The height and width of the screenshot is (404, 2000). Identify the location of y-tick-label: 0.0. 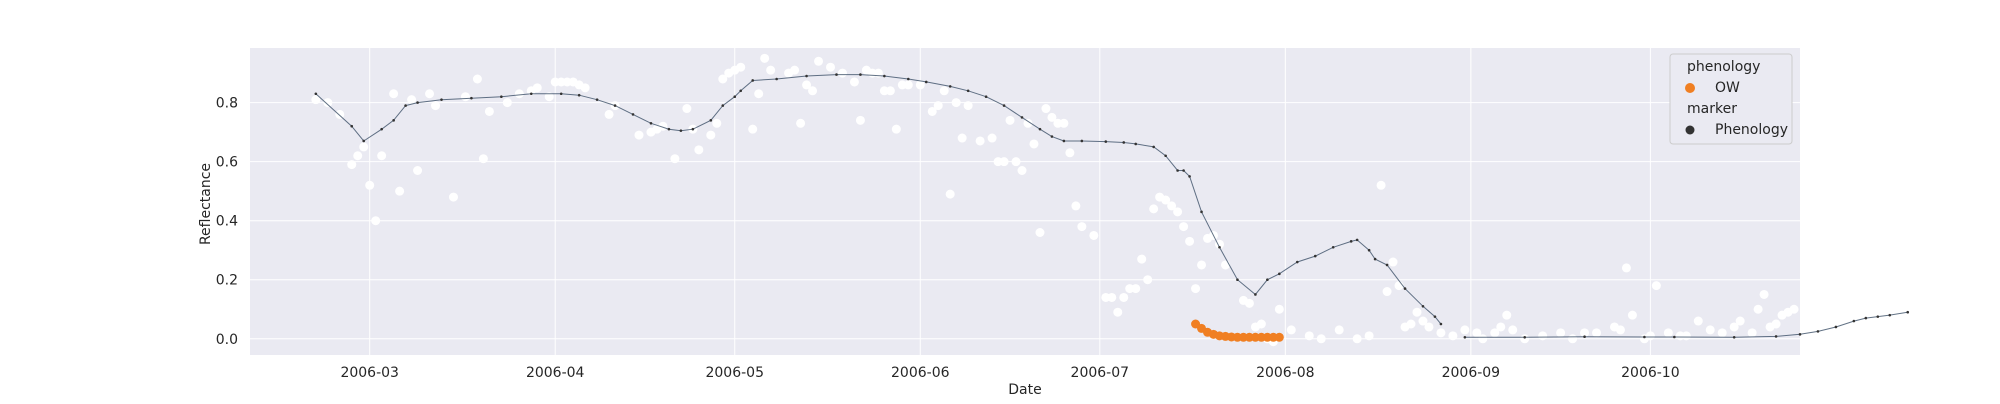
(227, 340).